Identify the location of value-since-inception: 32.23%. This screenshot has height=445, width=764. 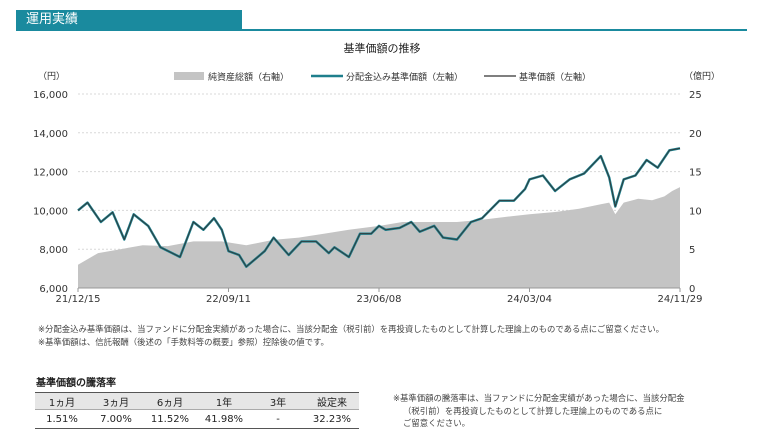
(332, 419).